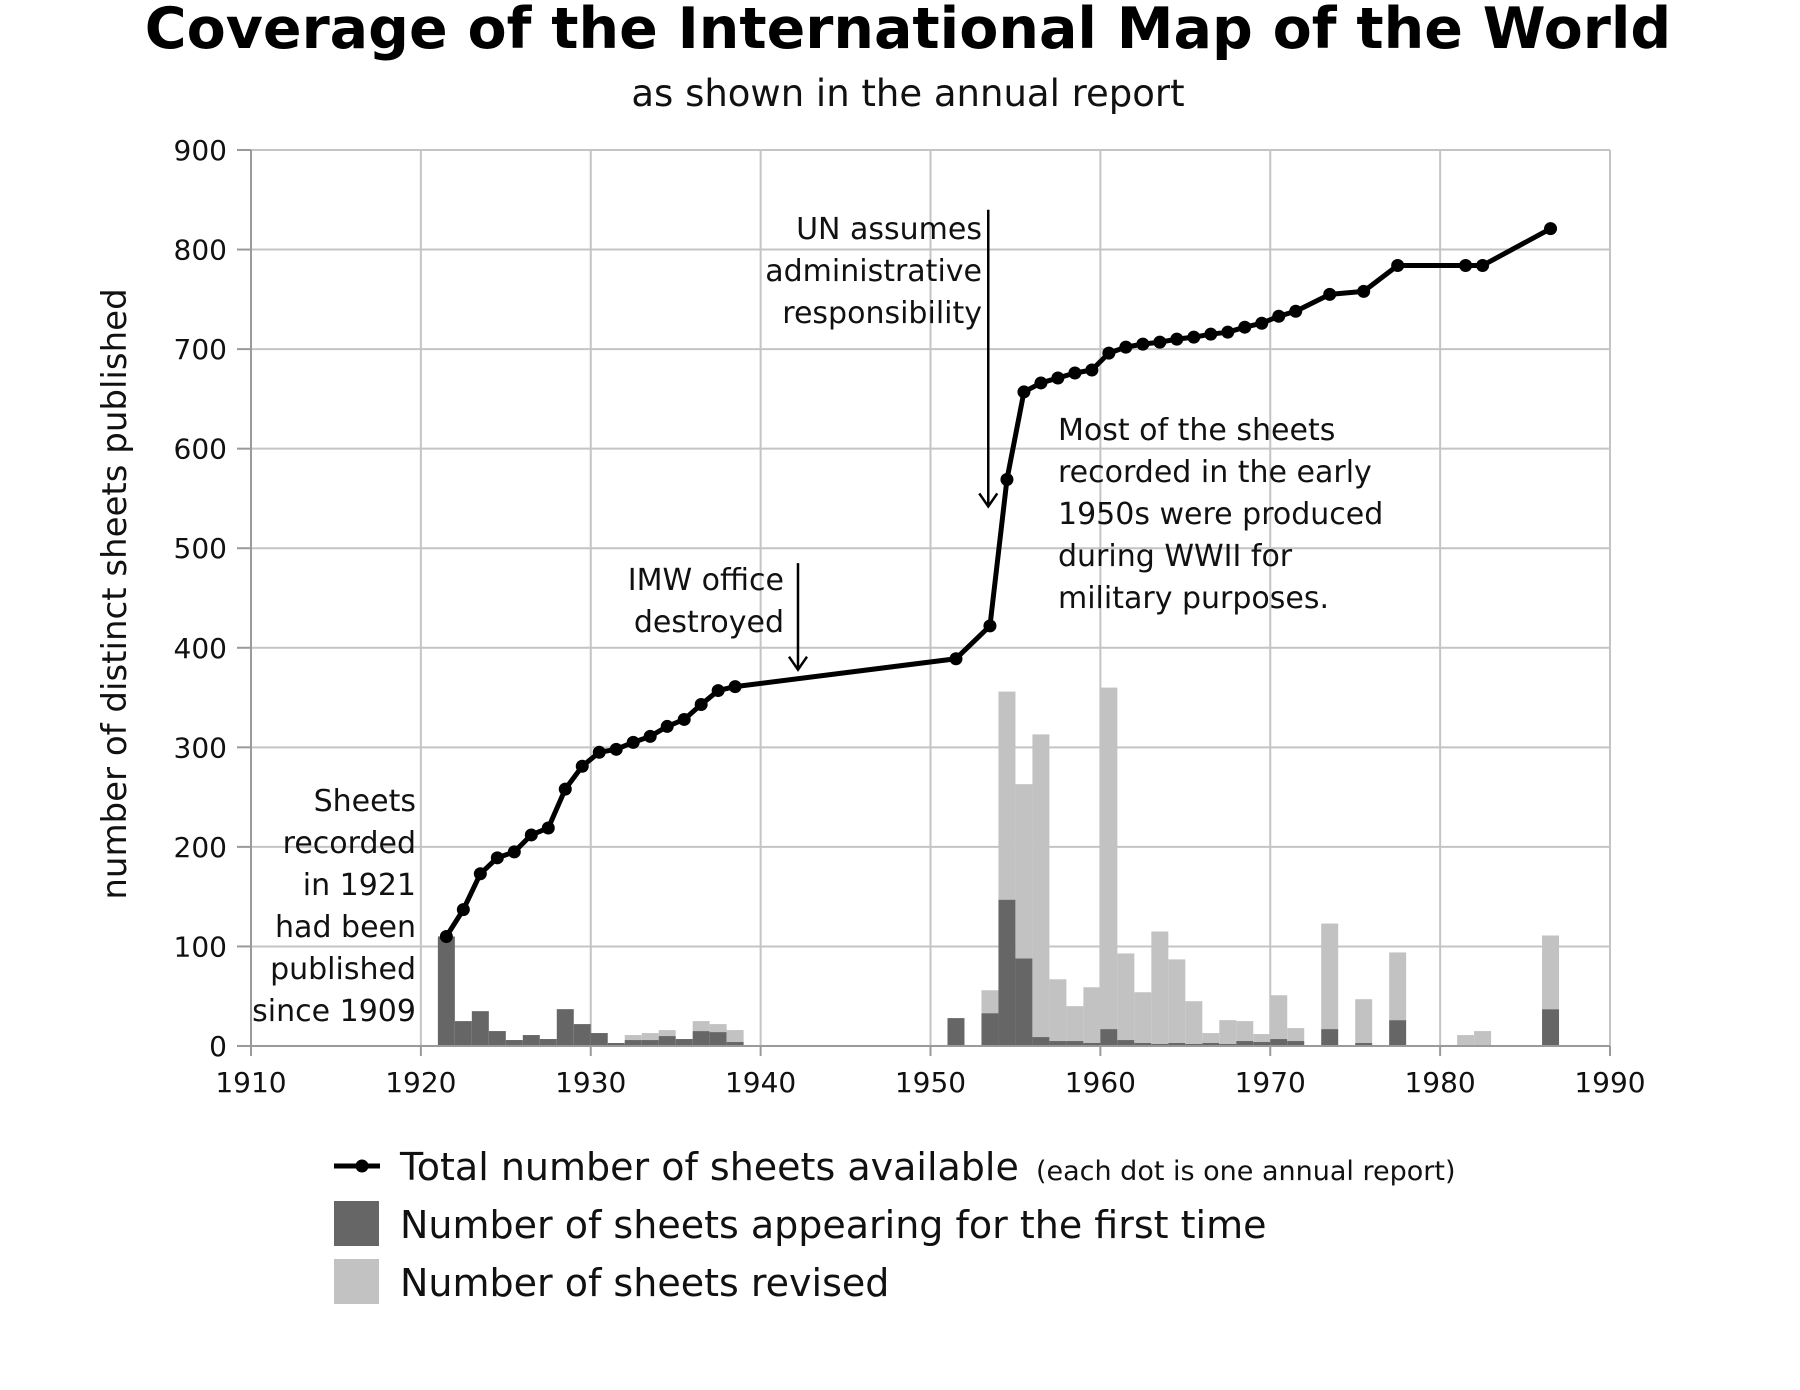 This screenshot has width=1800, height=1390. What do you see at coordinates (359, 885) in the screenshot?
I see `annotation-line: in 1921` at bounding box center [359, 885].